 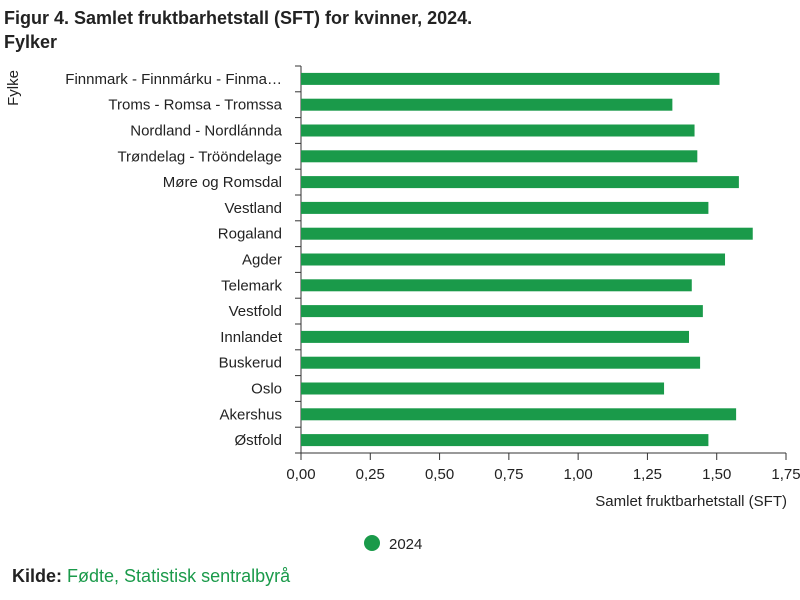 I want to click on x-tick-label: 1,25, so click(x=647, y=474).